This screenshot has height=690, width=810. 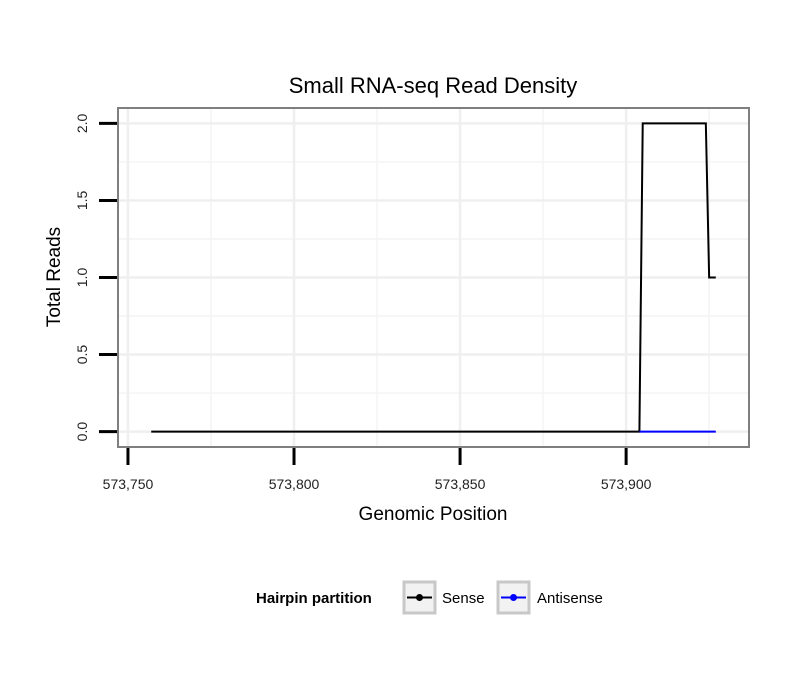 I want to click on legend-title: Hairpin partition, so click(x=314, y=598).